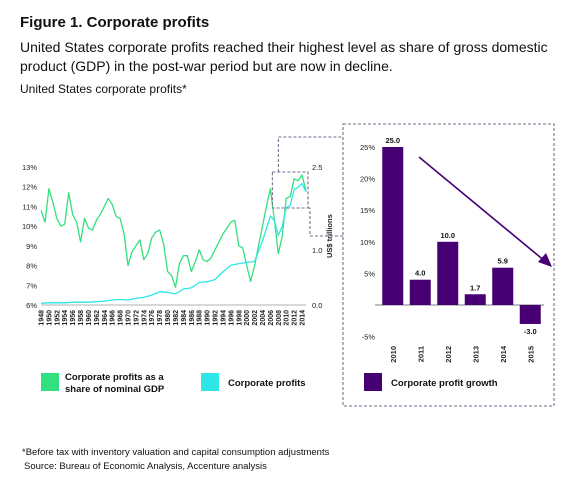 The height and width of the screenshot is (496, 585). What do you see at coordinates (503, 261) in the screenshot?
I see `bar-value-label: 5.9` at bounding box center [503, 261].